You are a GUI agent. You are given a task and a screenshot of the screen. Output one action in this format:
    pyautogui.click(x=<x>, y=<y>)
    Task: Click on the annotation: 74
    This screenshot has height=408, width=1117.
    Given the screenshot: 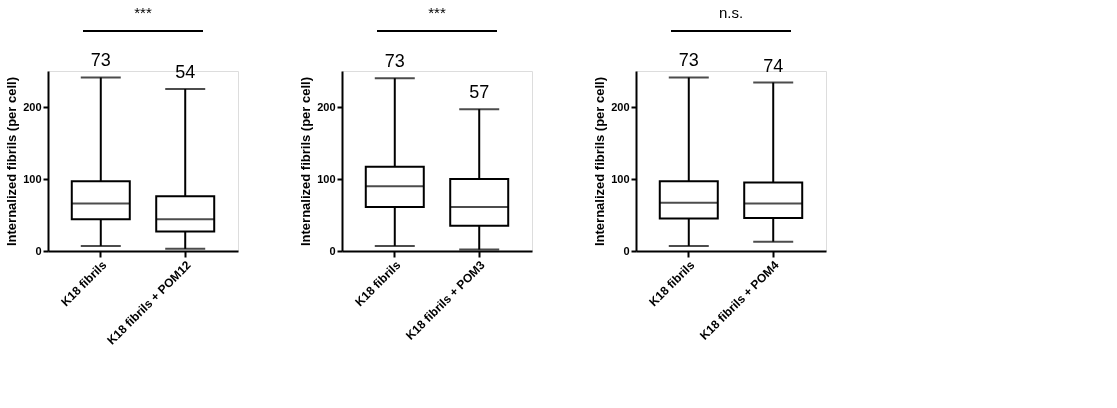 What is the action you would take?
    pyautogui.click(x=773, y=65)
    